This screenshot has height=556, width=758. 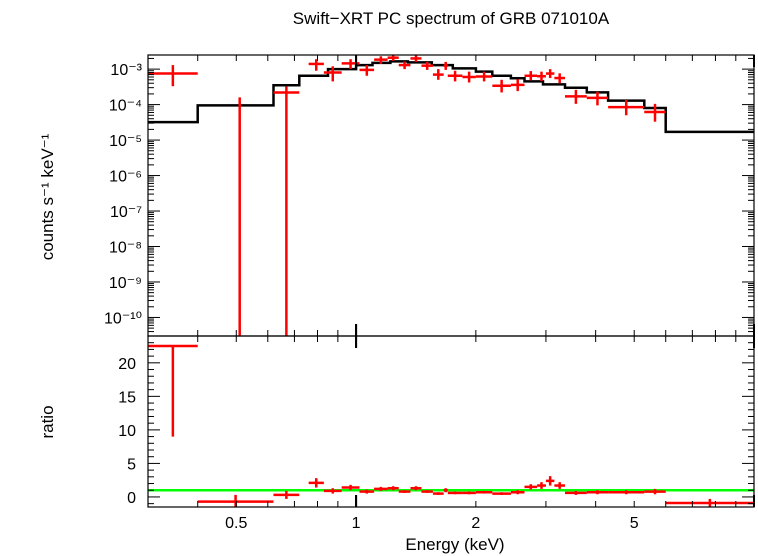 What do you see at coordinates (451, 97) in the screenshot?
I see `model-histogram` at bounding box center [451, 97].